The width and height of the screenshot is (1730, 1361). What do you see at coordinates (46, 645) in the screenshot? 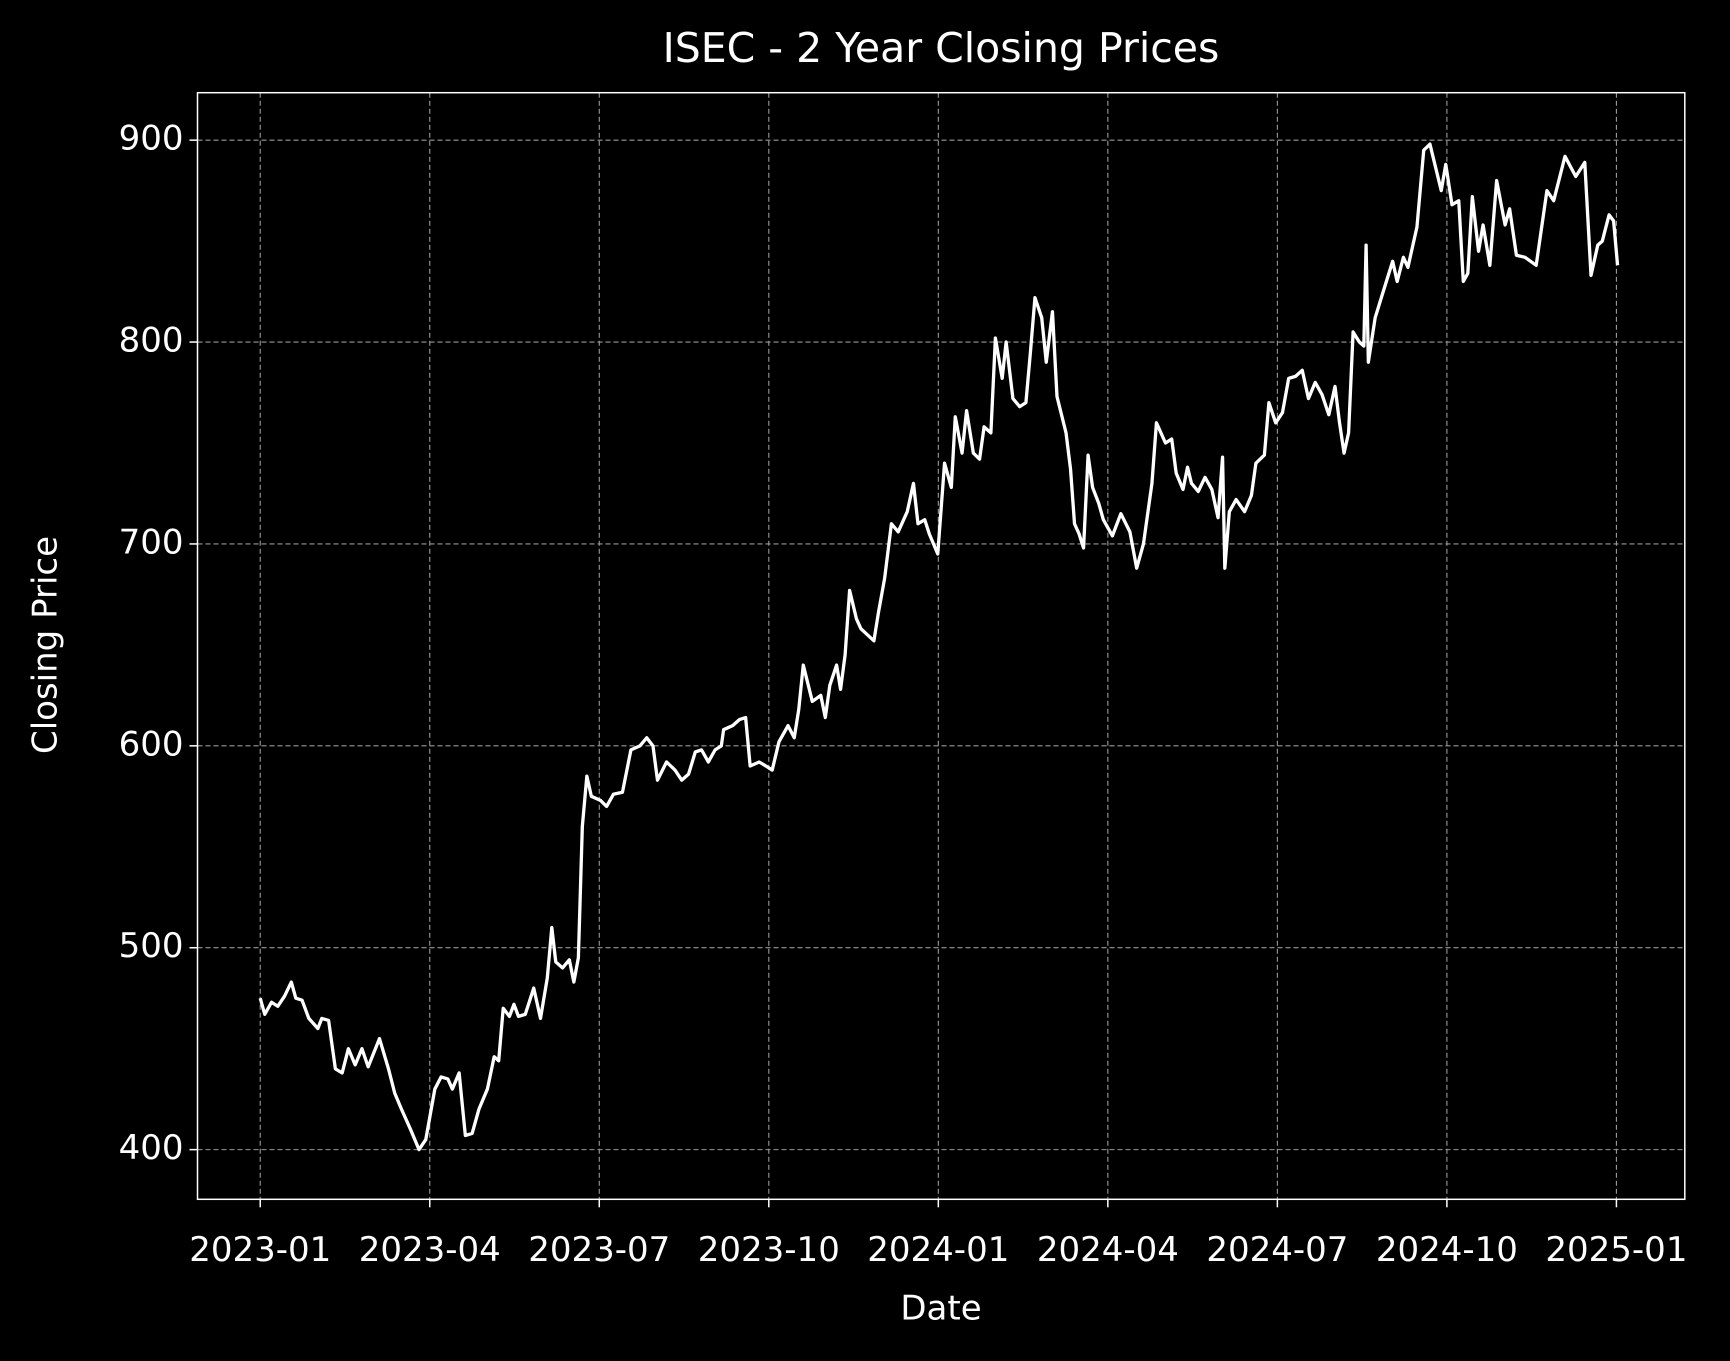
I see `y-axis-label: Closing Price` at bounding box center [46, 645].